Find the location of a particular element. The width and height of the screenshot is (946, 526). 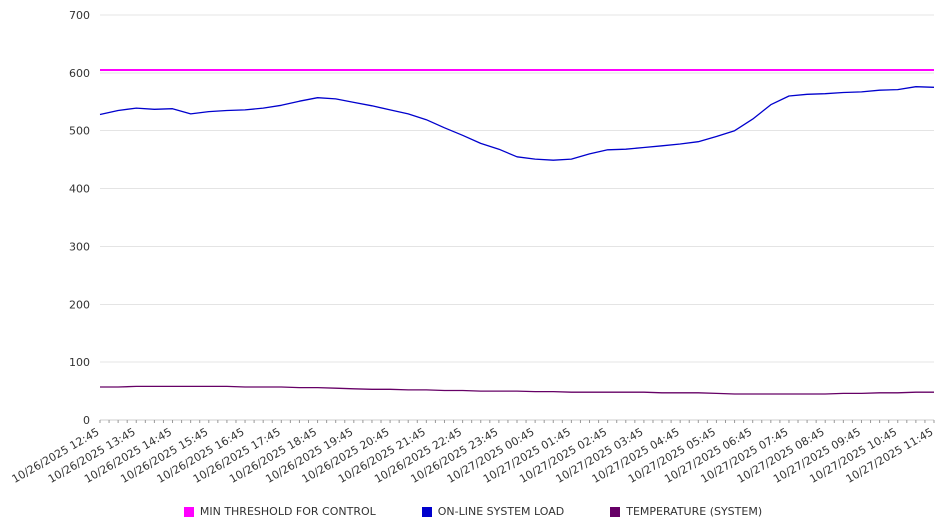

y-axis-label: 100 is located at coordinates (79, 362).